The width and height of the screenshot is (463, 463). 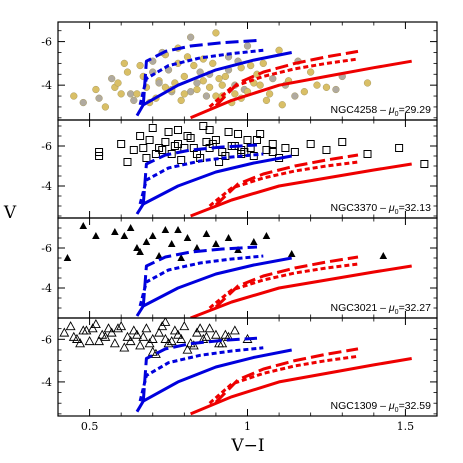 What do you see at coordinates (415, 110) in the screenshot?
I see `mu-value: =29.29` at bounding box center [415, 110].